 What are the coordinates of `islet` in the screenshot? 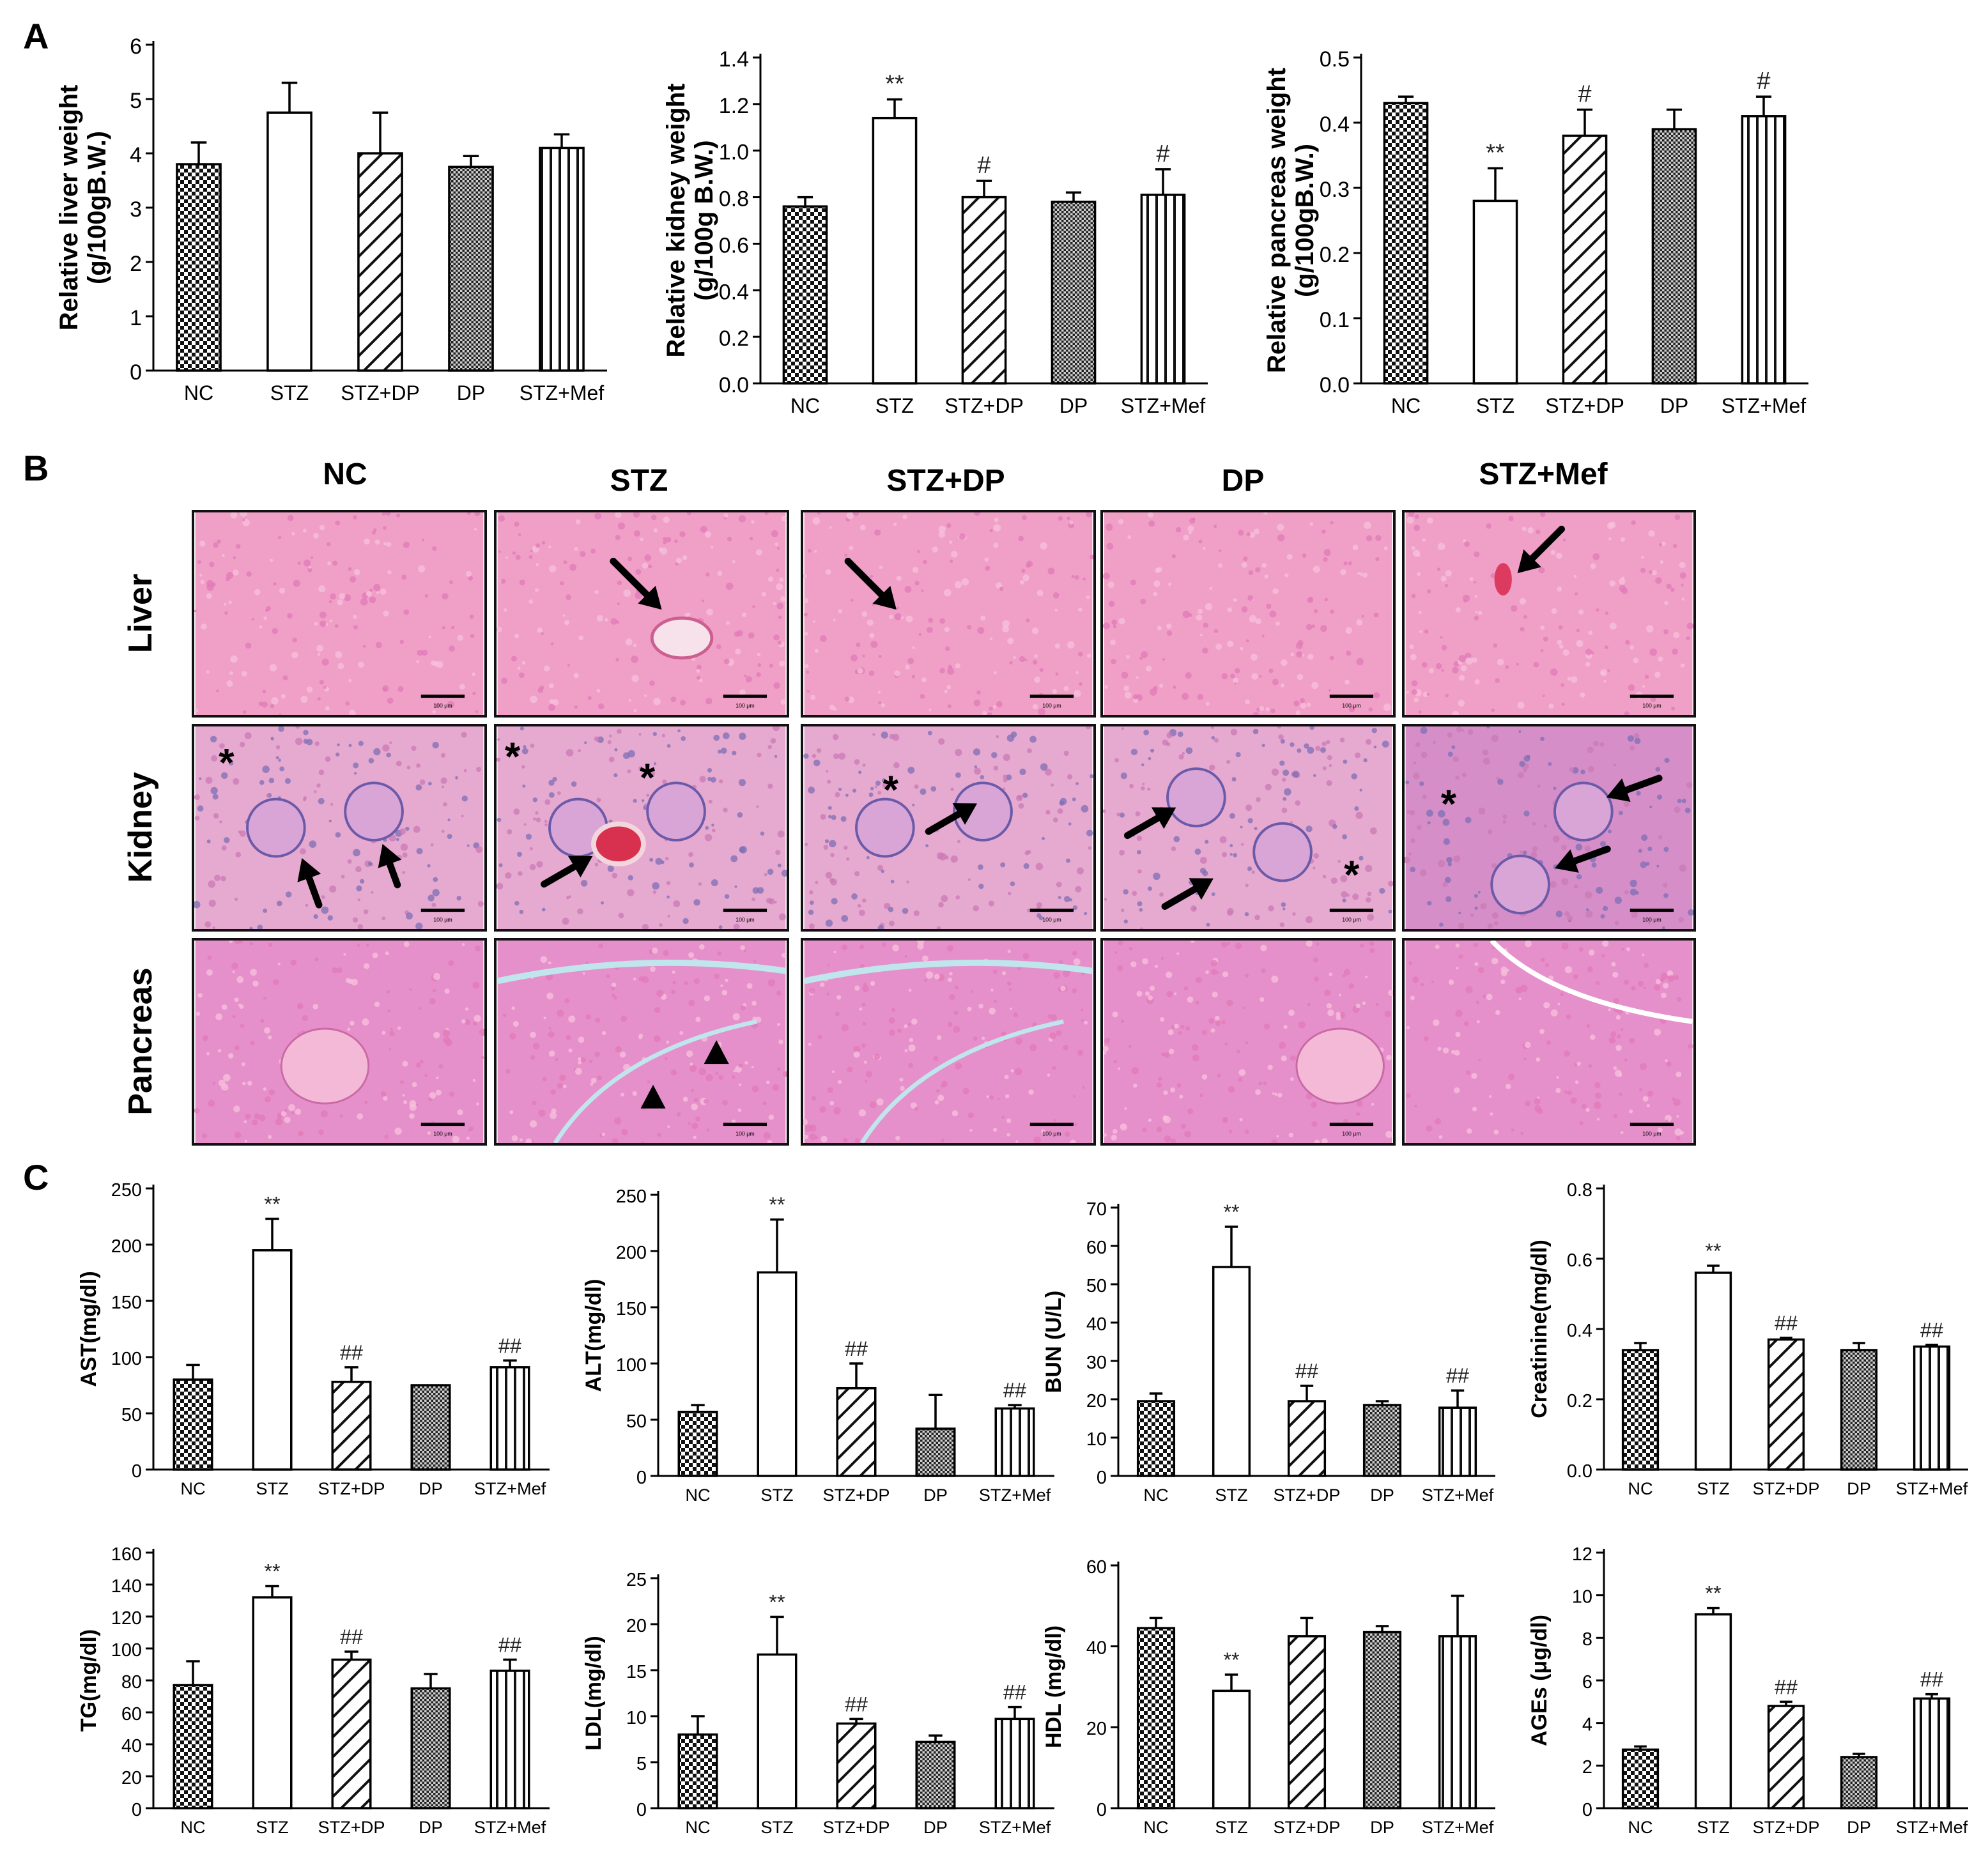 It's located at (1340, 1066).